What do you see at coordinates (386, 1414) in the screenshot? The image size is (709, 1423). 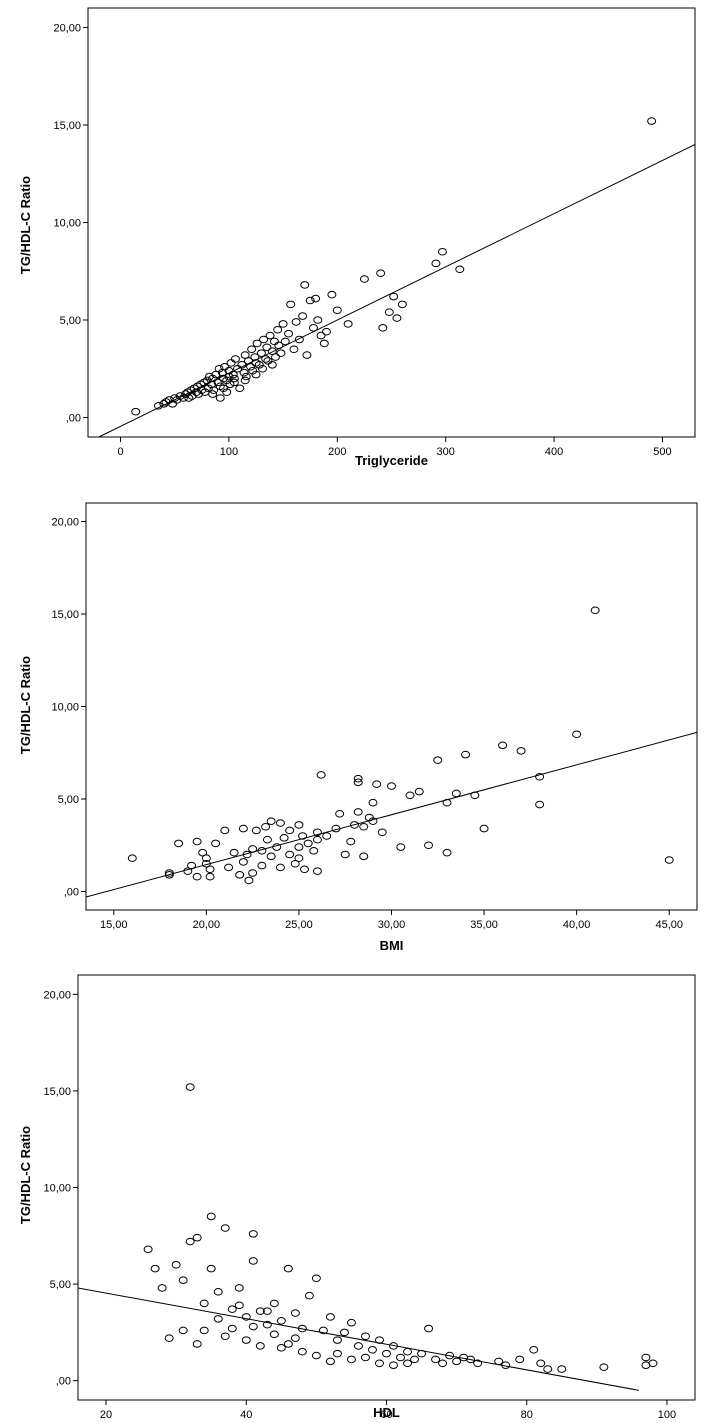 I see `hdl-x-tick-label: 60` at bounding box center [386, 1414].